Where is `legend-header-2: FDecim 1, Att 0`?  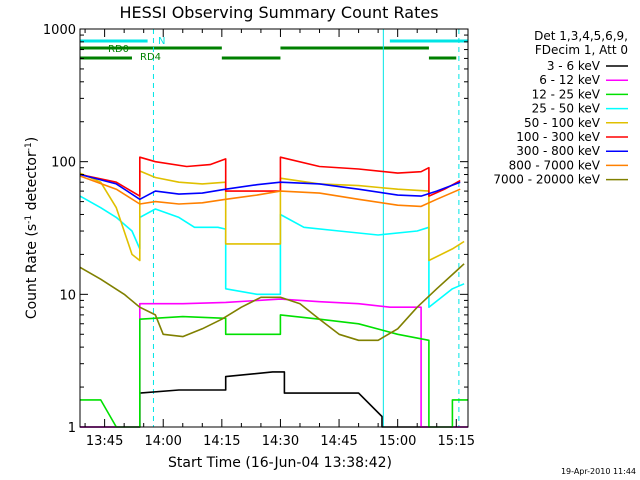
legend-header-2: FDecim 1, Att 0 is located at coordinates (581, 50).